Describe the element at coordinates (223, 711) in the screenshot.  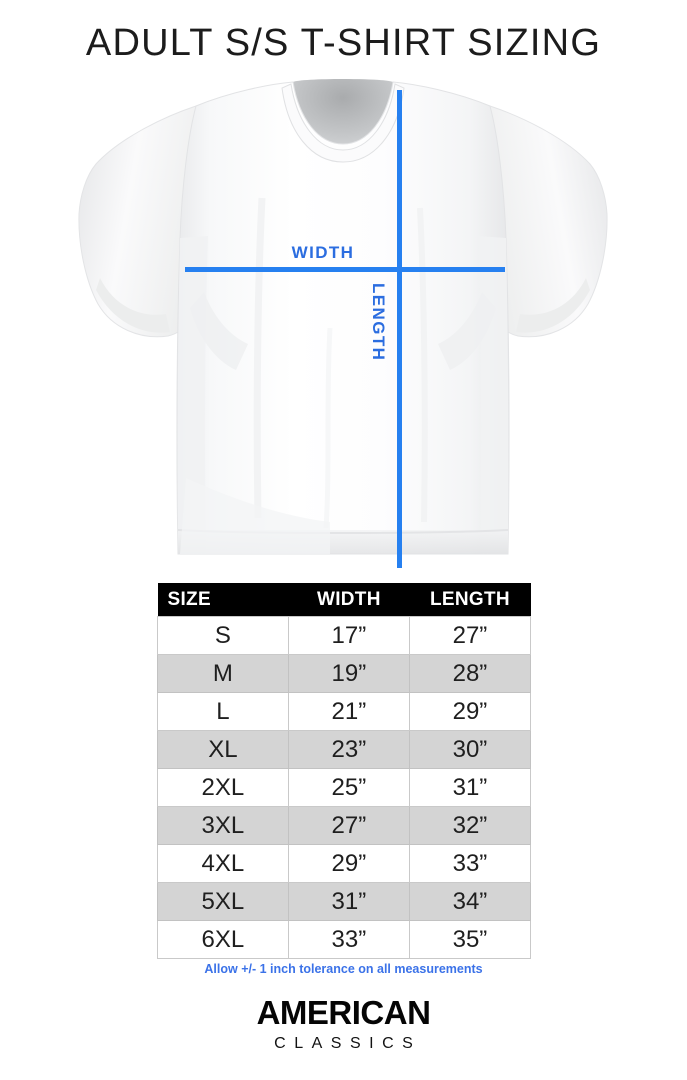
I see `cell-size: L` at that location.